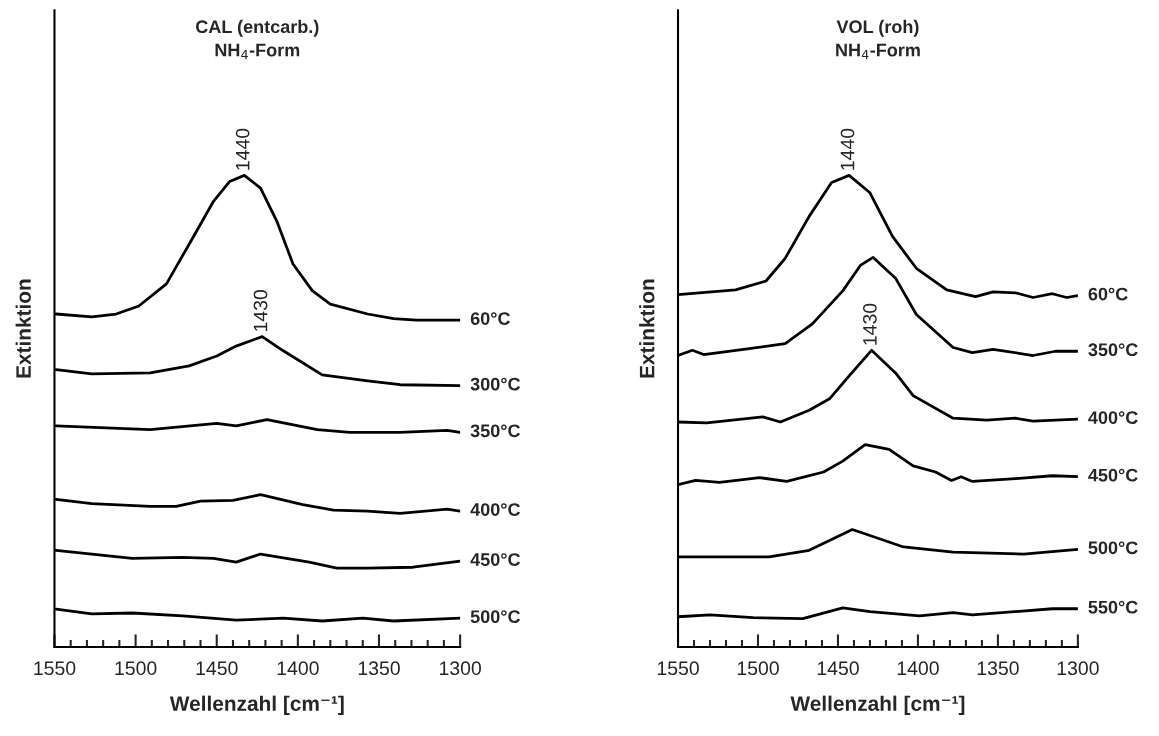  What do you see at coordinates (878, 39) in the screenshot?
I see `chart-title: VOL (roh) NH$_{4}$-Form` at bounding box center [878, 39].